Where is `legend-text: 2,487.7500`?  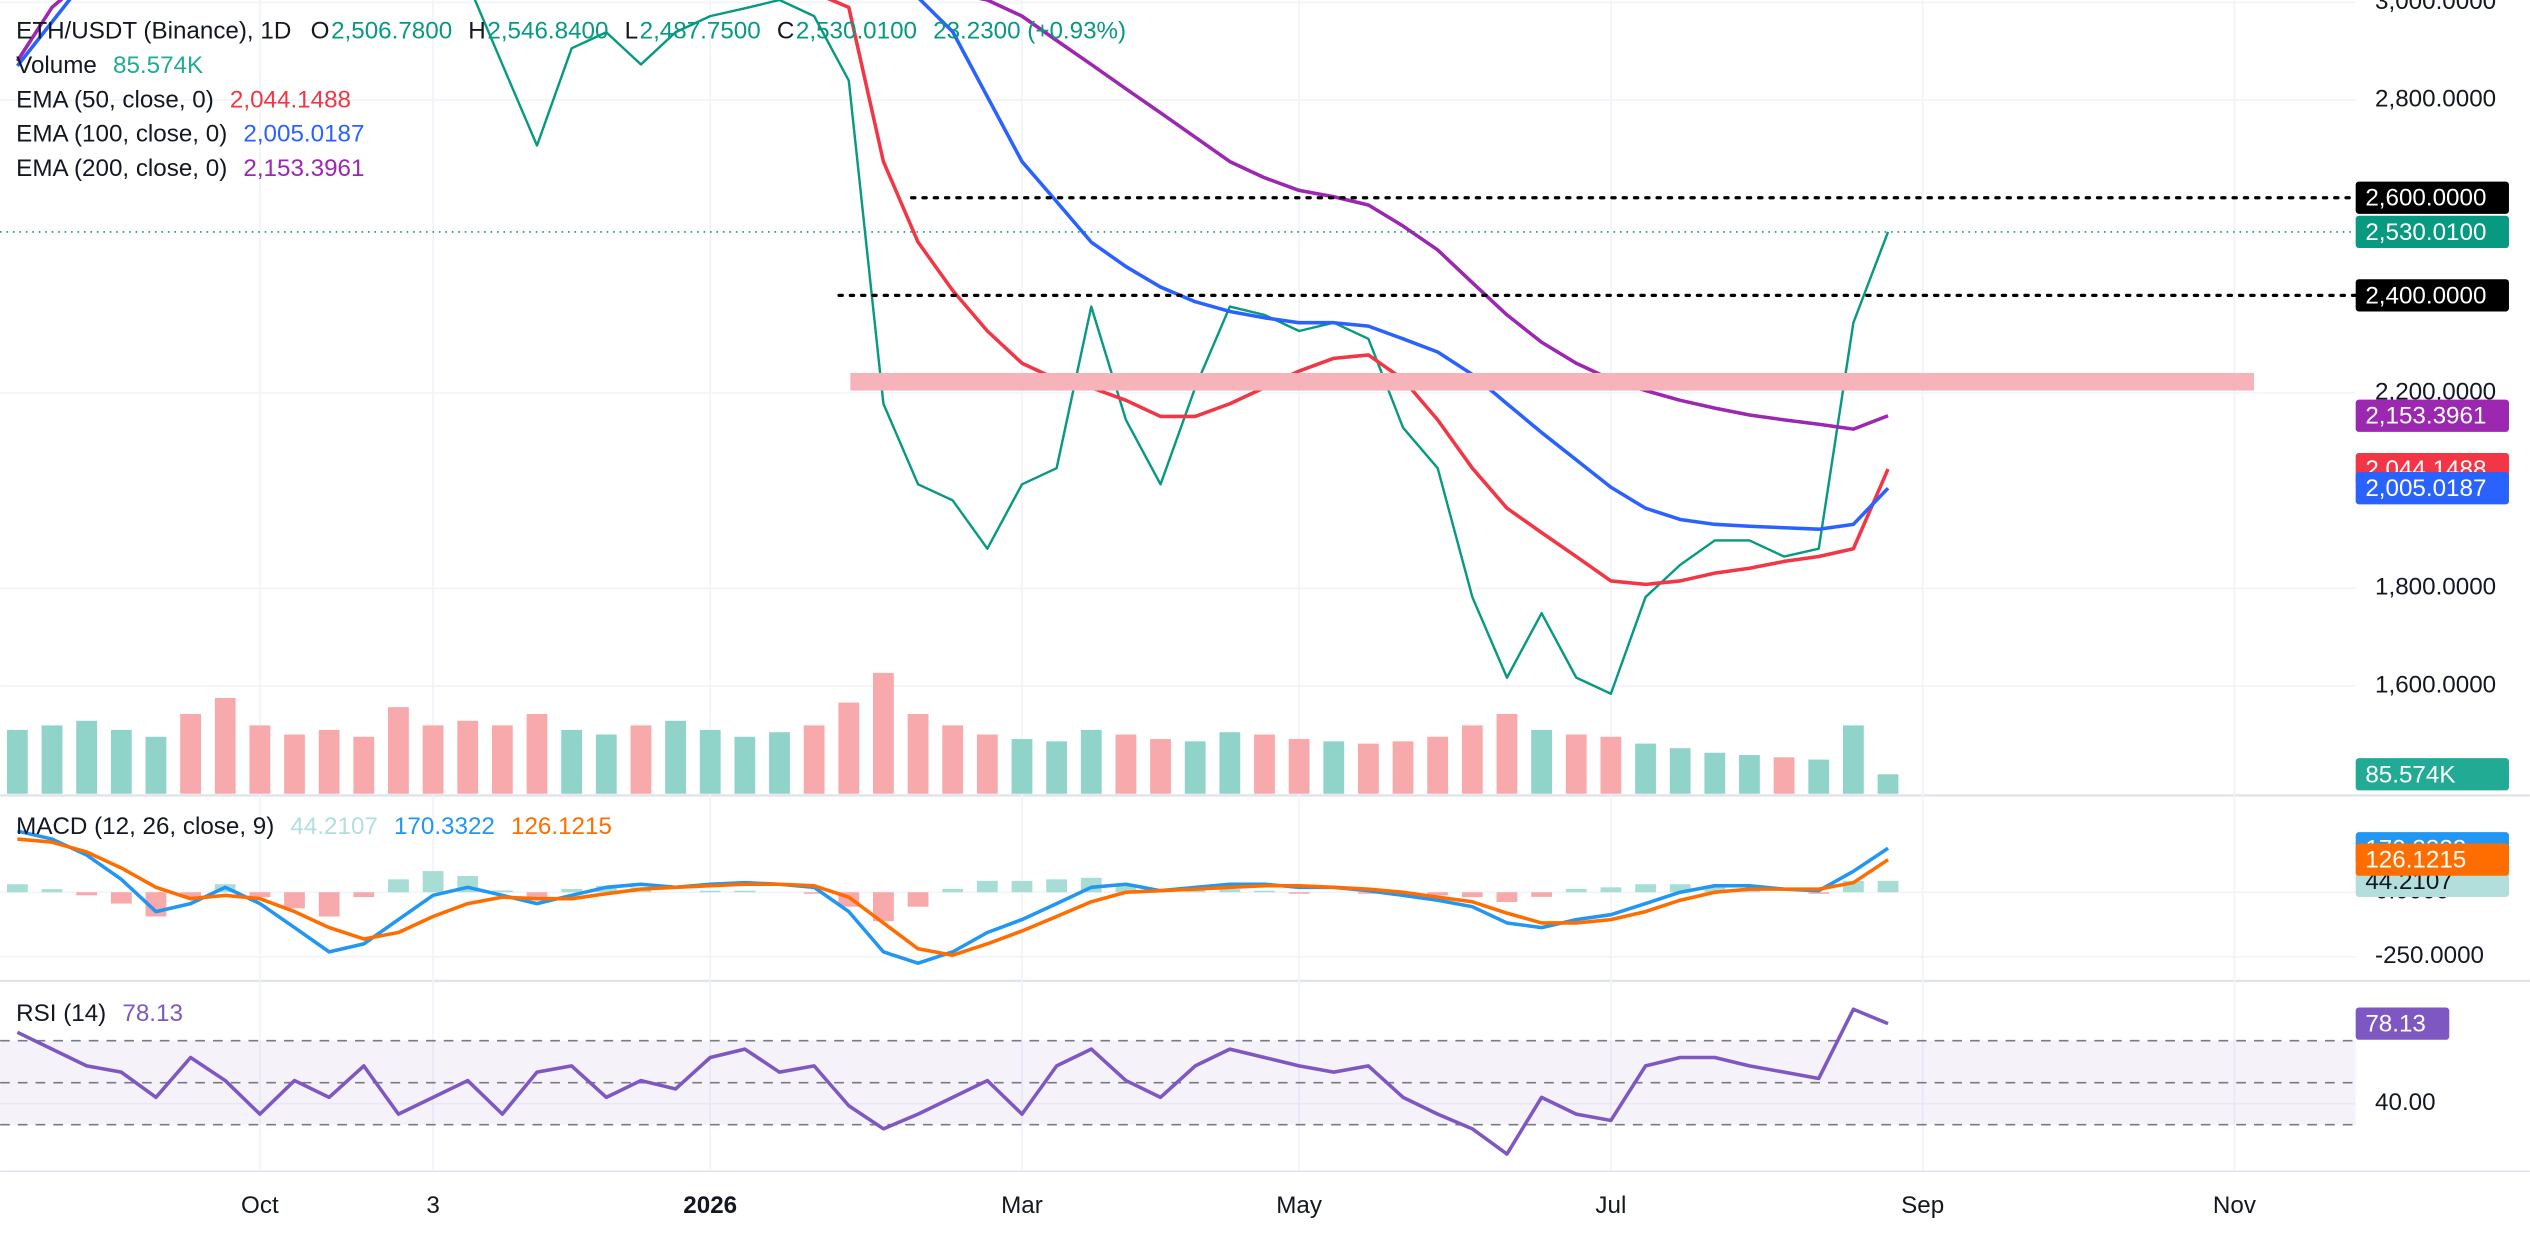 legend-text: 2,487.7500 is located at coordinates (700, 31).